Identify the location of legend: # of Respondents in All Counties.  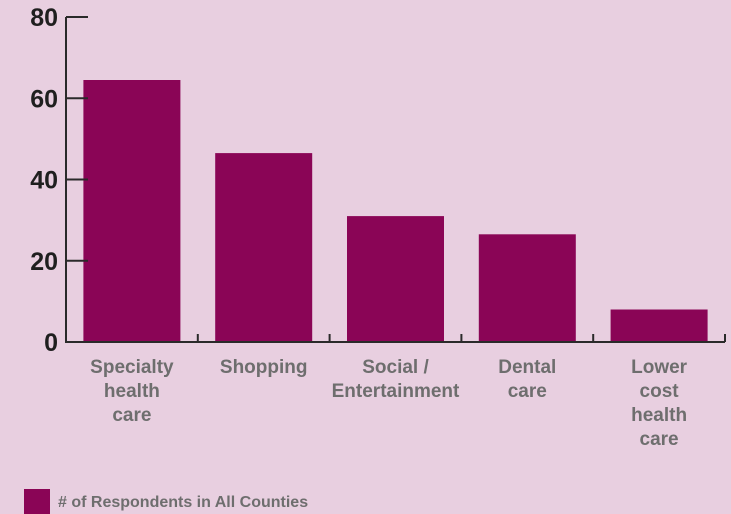
(166, 501).